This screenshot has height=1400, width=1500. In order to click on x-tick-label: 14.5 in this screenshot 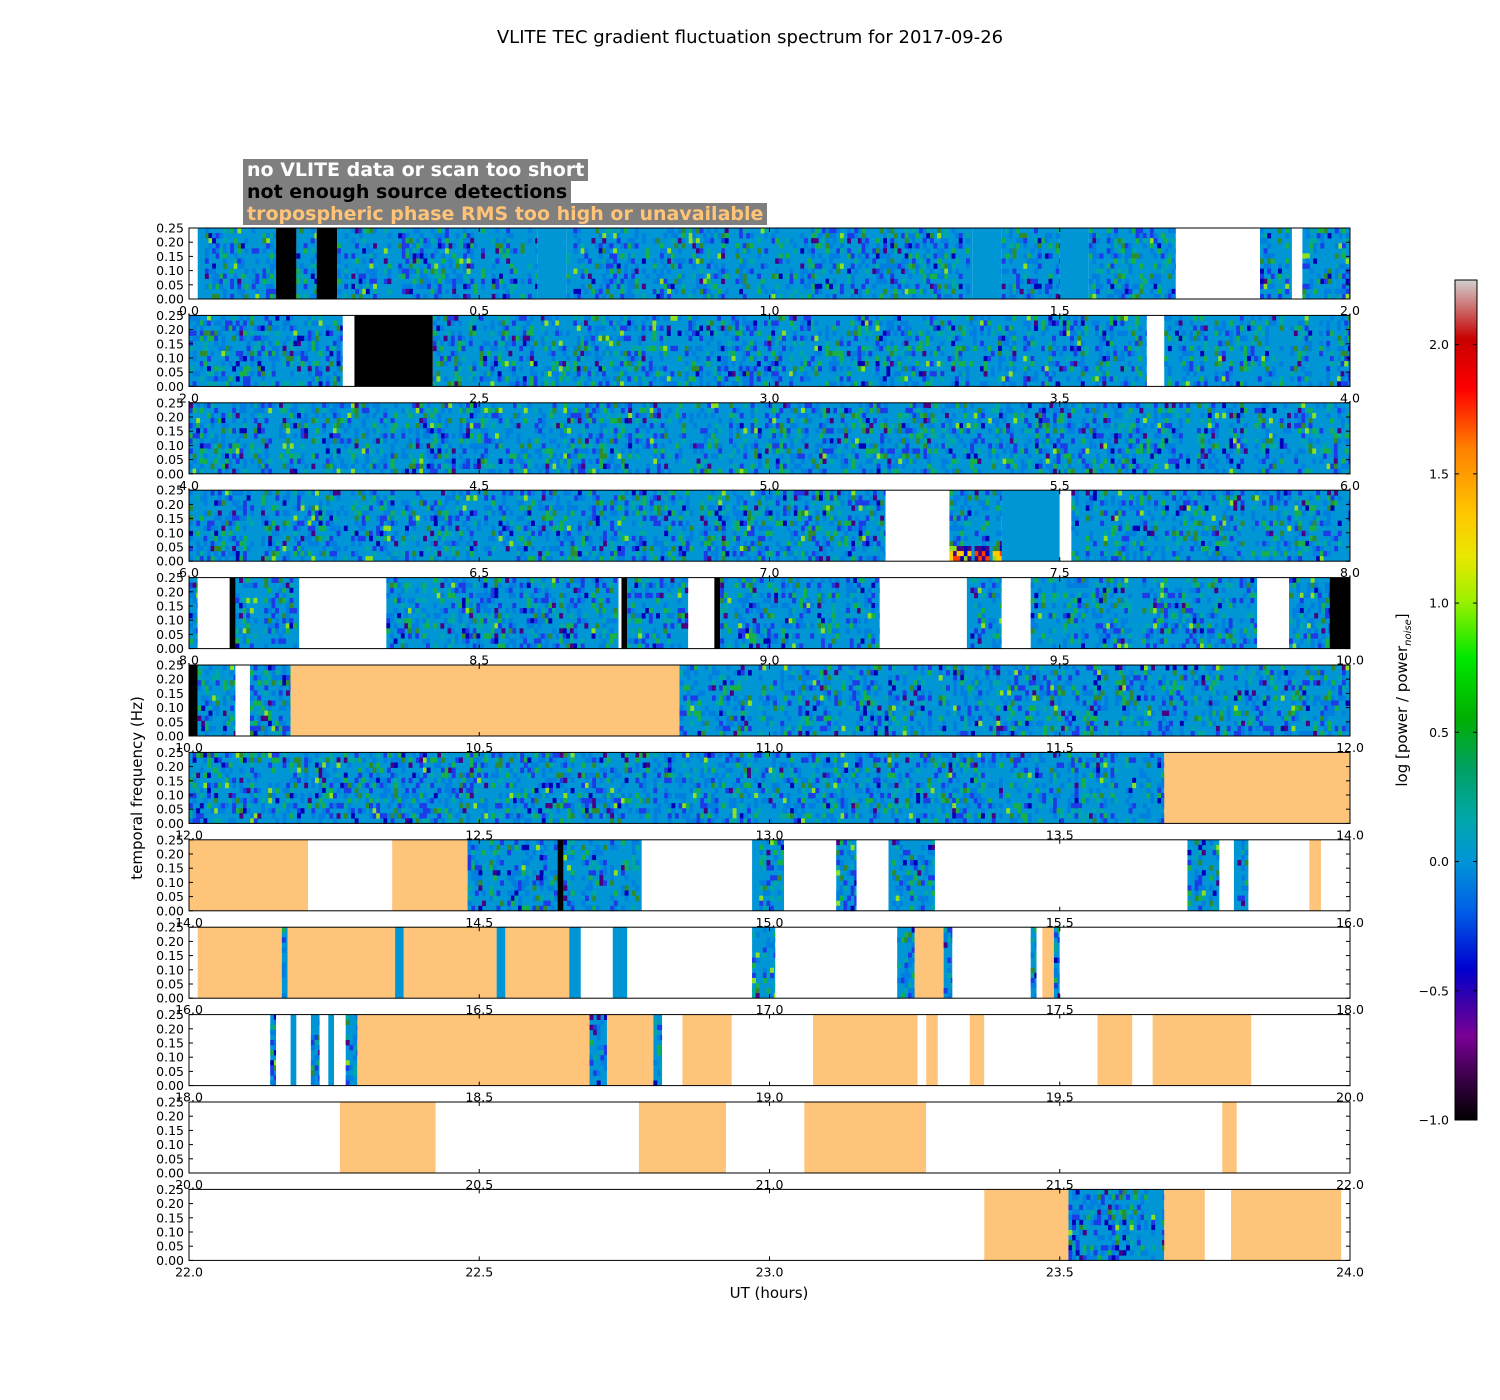, I will do `click(479, 922)`.